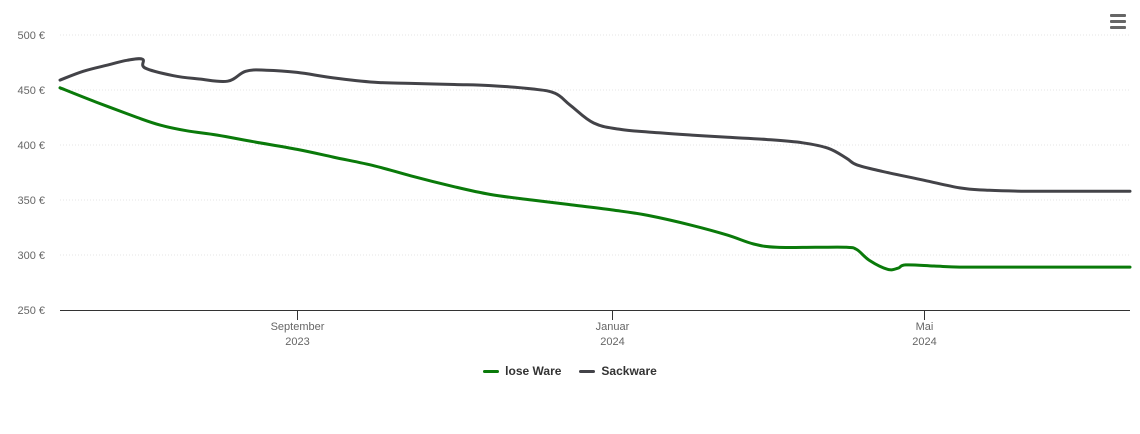 This screenshot has height=434, width=1140. I want to click on y-tick-label: 250 €, so click(31, 311).